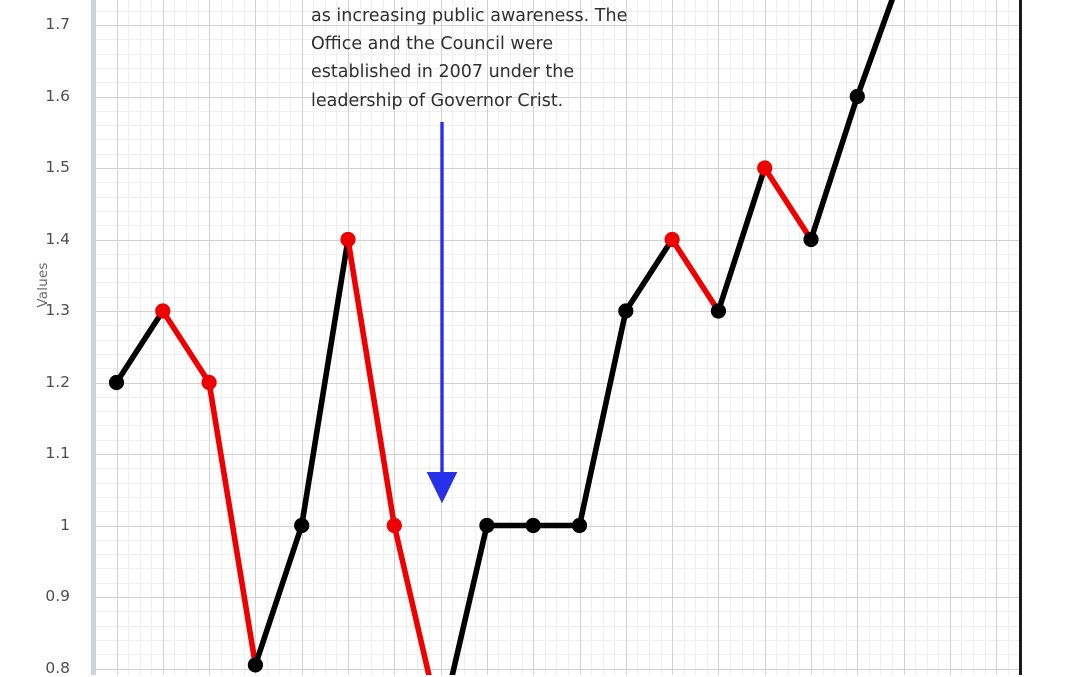 This screenshot has height=677, width=1080. What do you see at coordinates (57, 238) in the screenshot?
I see `y-axis-tick-label: 1.4` at bounding box center [57, 238].